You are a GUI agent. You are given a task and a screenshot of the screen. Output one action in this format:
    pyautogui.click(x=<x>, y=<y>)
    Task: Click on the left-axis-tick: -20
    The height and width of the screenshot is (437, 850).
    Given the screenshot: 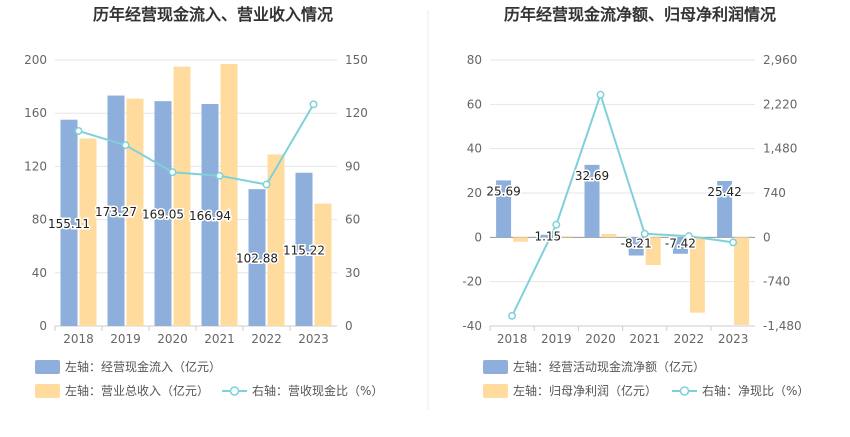 What is the action you would take?
    pyautogui.click(x=472, y=282)
    